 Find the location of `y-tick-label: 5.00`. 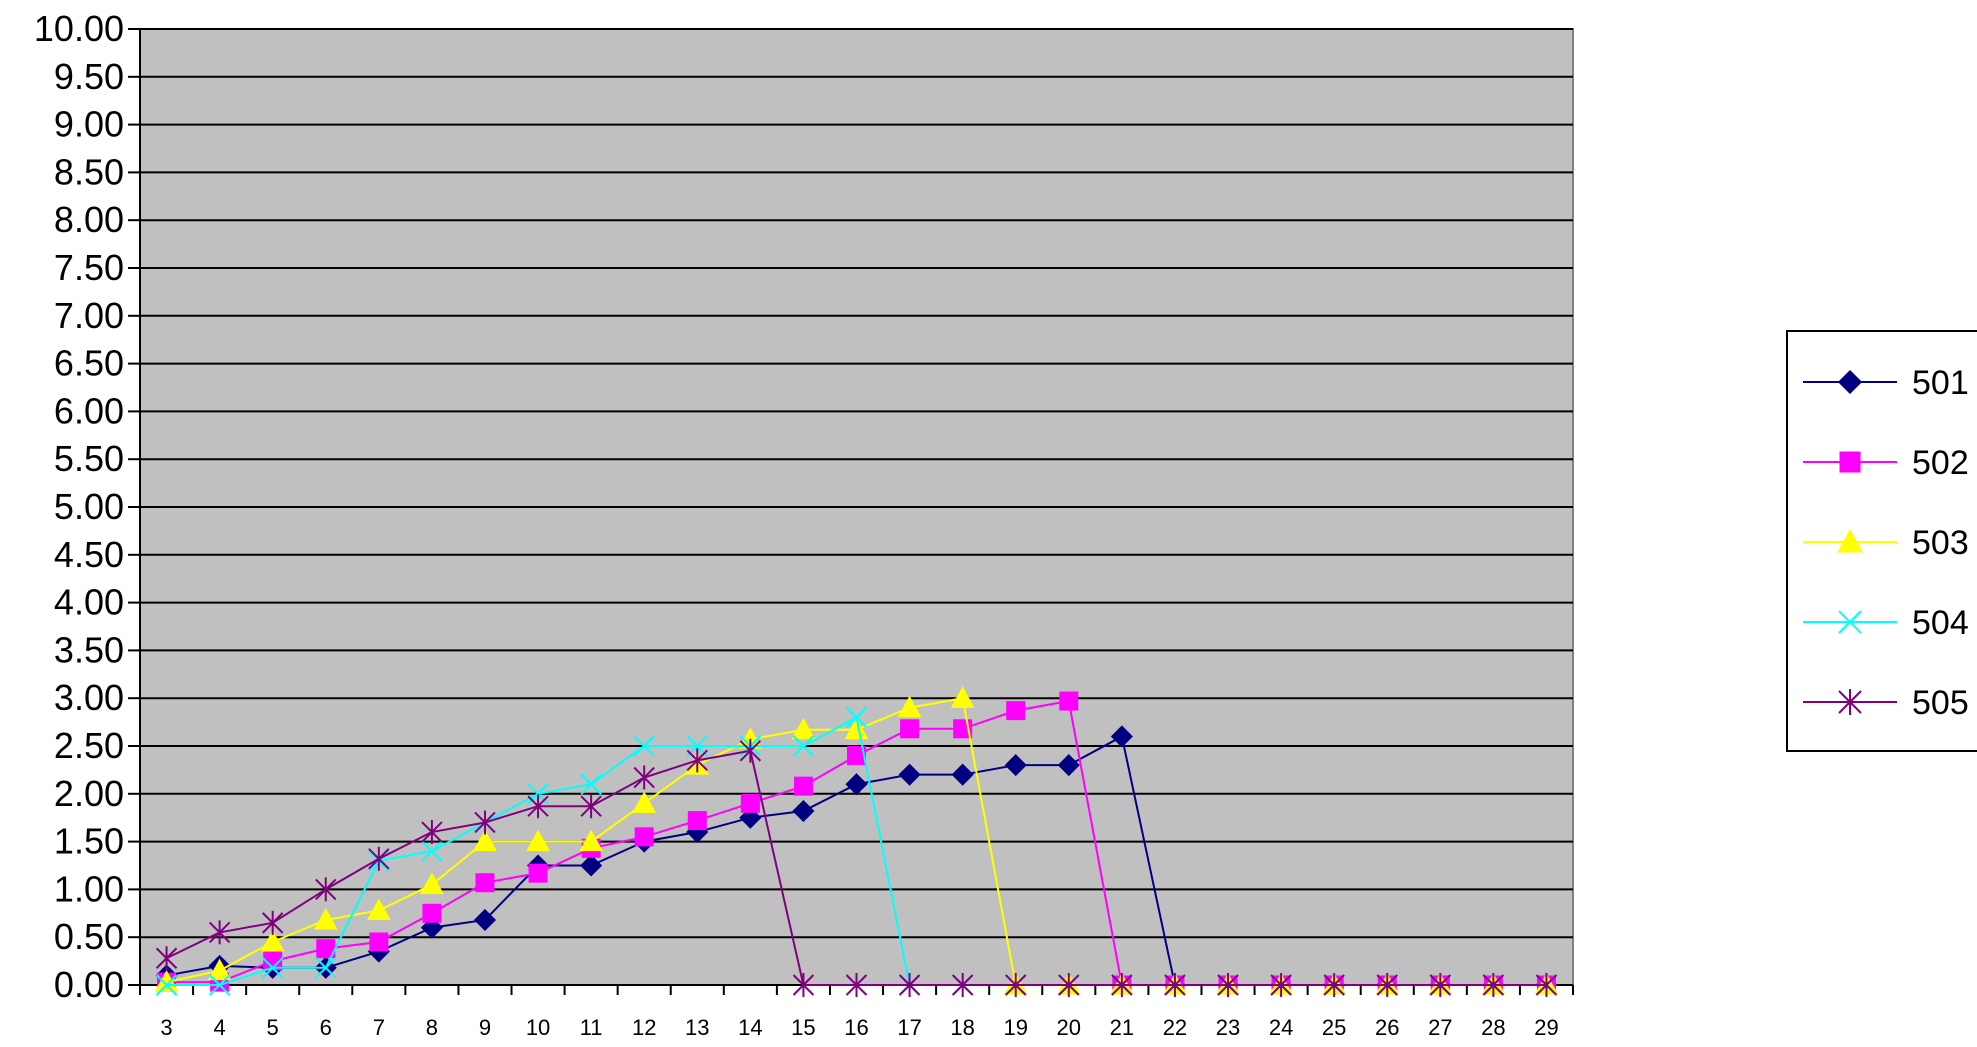

y-tick-label: 5.00 is located at coordinates (89, 506).